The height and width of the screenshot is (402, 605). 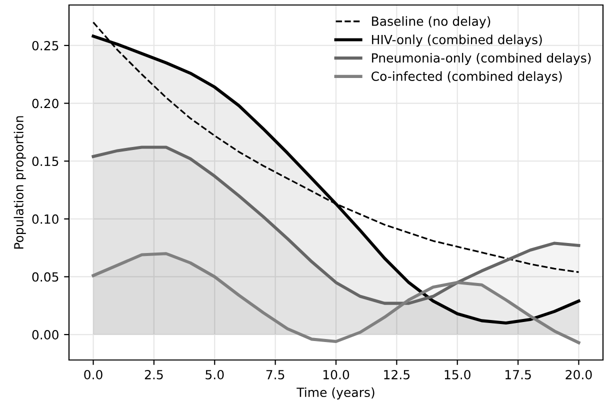 What do you see at coordinates (45, 103) in the screenshot?
I see `y-tick-label: 0.20` at bounding box center [45, 103].